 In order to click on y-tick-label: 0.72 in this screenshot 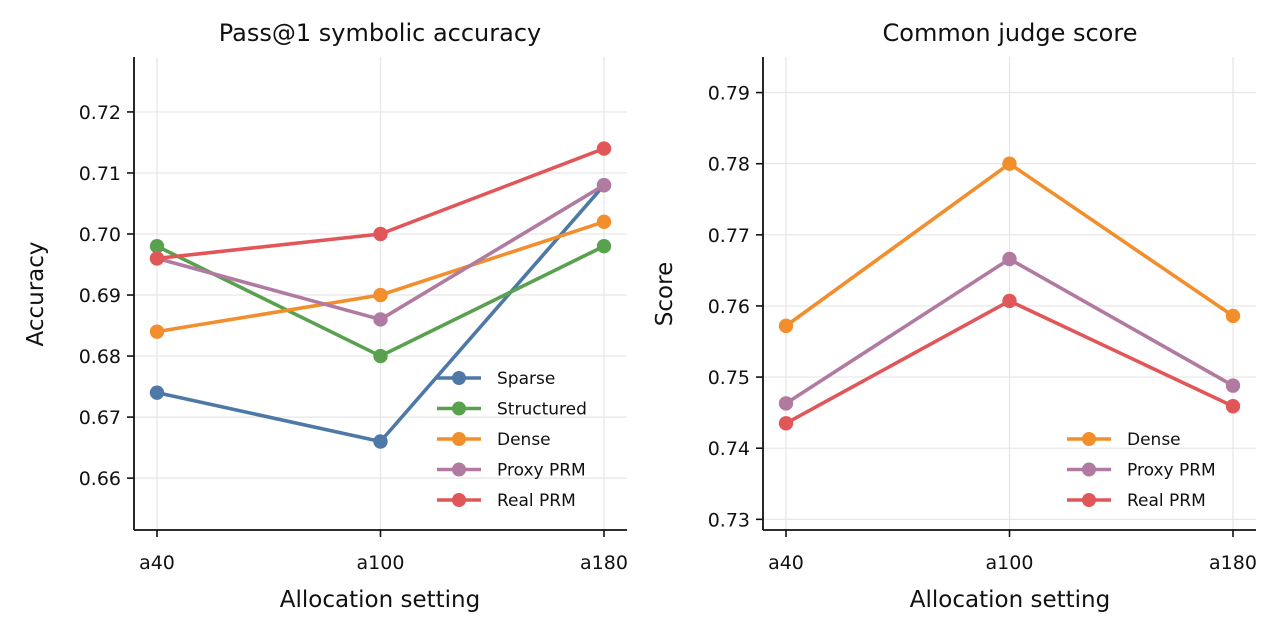, I will do `click(100, 113)`.